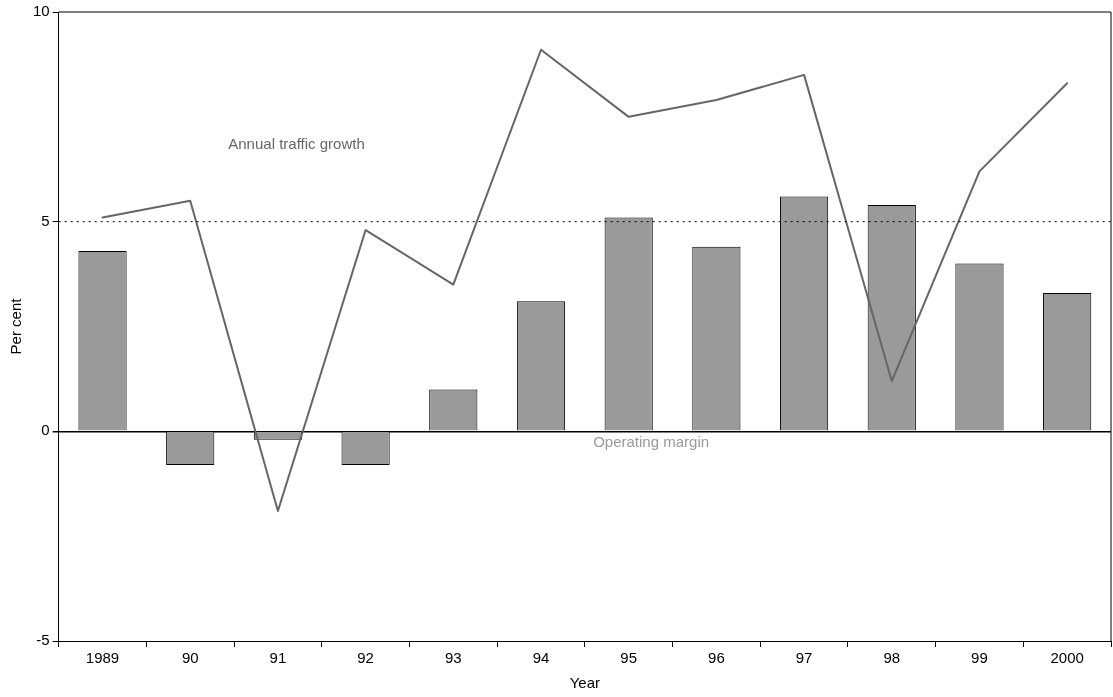  I want to click on x-tick-label: 98, so click(892, 658).